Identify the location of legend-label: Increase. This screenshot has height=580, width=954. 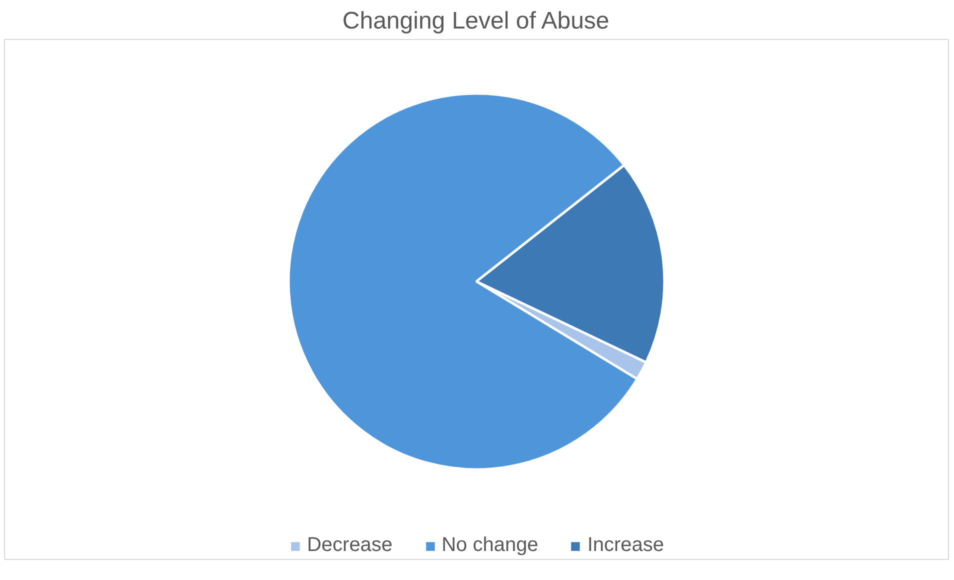
(625, 545).